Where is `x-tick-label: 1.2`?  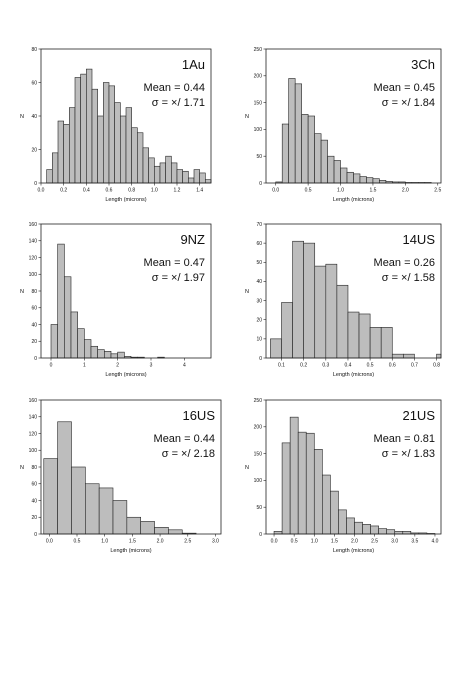 x-tick-label: 1.2 is located at coordinates (177, 191).